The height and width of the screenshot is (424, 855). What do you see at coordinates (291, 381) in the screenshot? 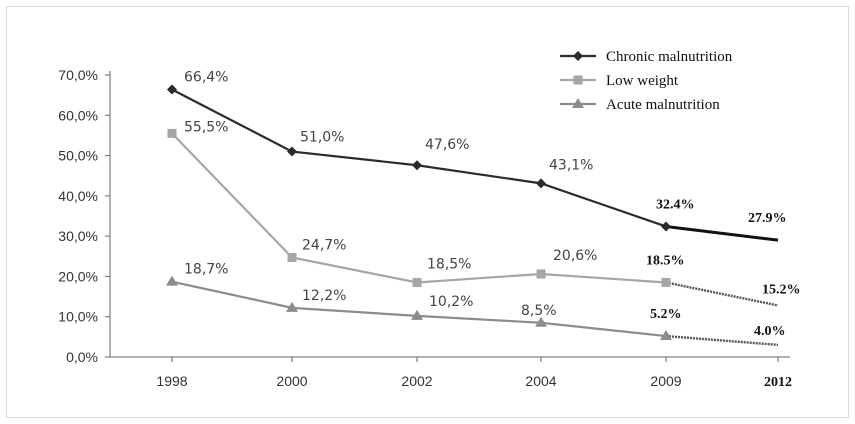
I see `x-tick-label: 2000` at bounding box center [291, 381].